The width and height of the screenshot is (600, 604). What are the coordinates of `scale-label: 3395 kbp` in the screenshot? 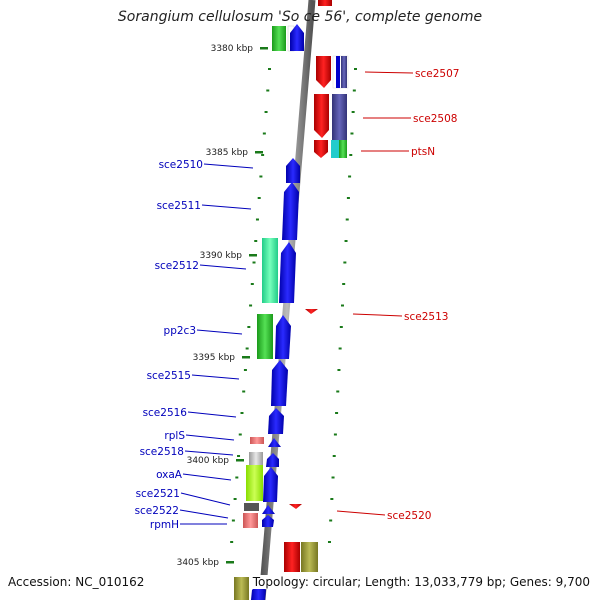 It's located at (214, 358).